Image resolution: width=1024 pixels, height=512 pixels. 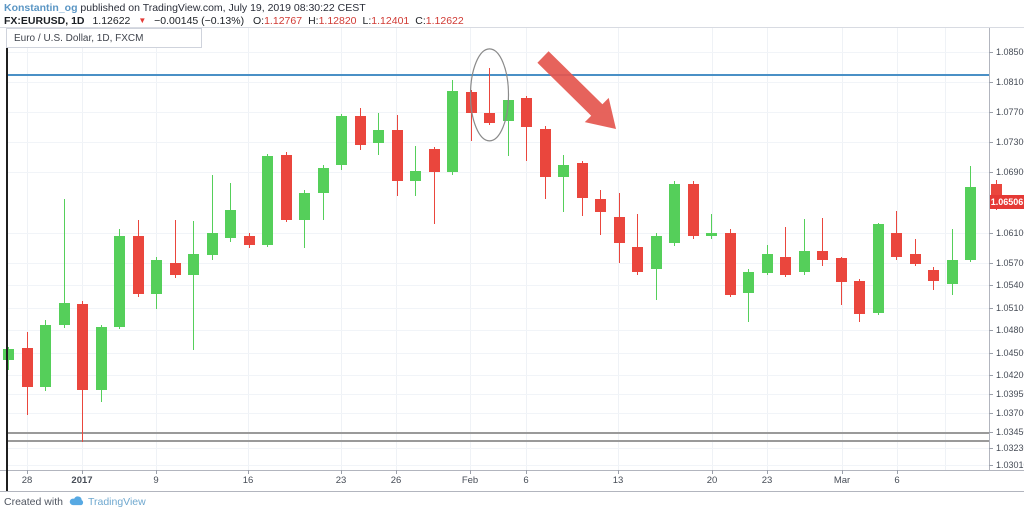 I want to click on last-price-value: 1.12622, so click(x=111, y=21).